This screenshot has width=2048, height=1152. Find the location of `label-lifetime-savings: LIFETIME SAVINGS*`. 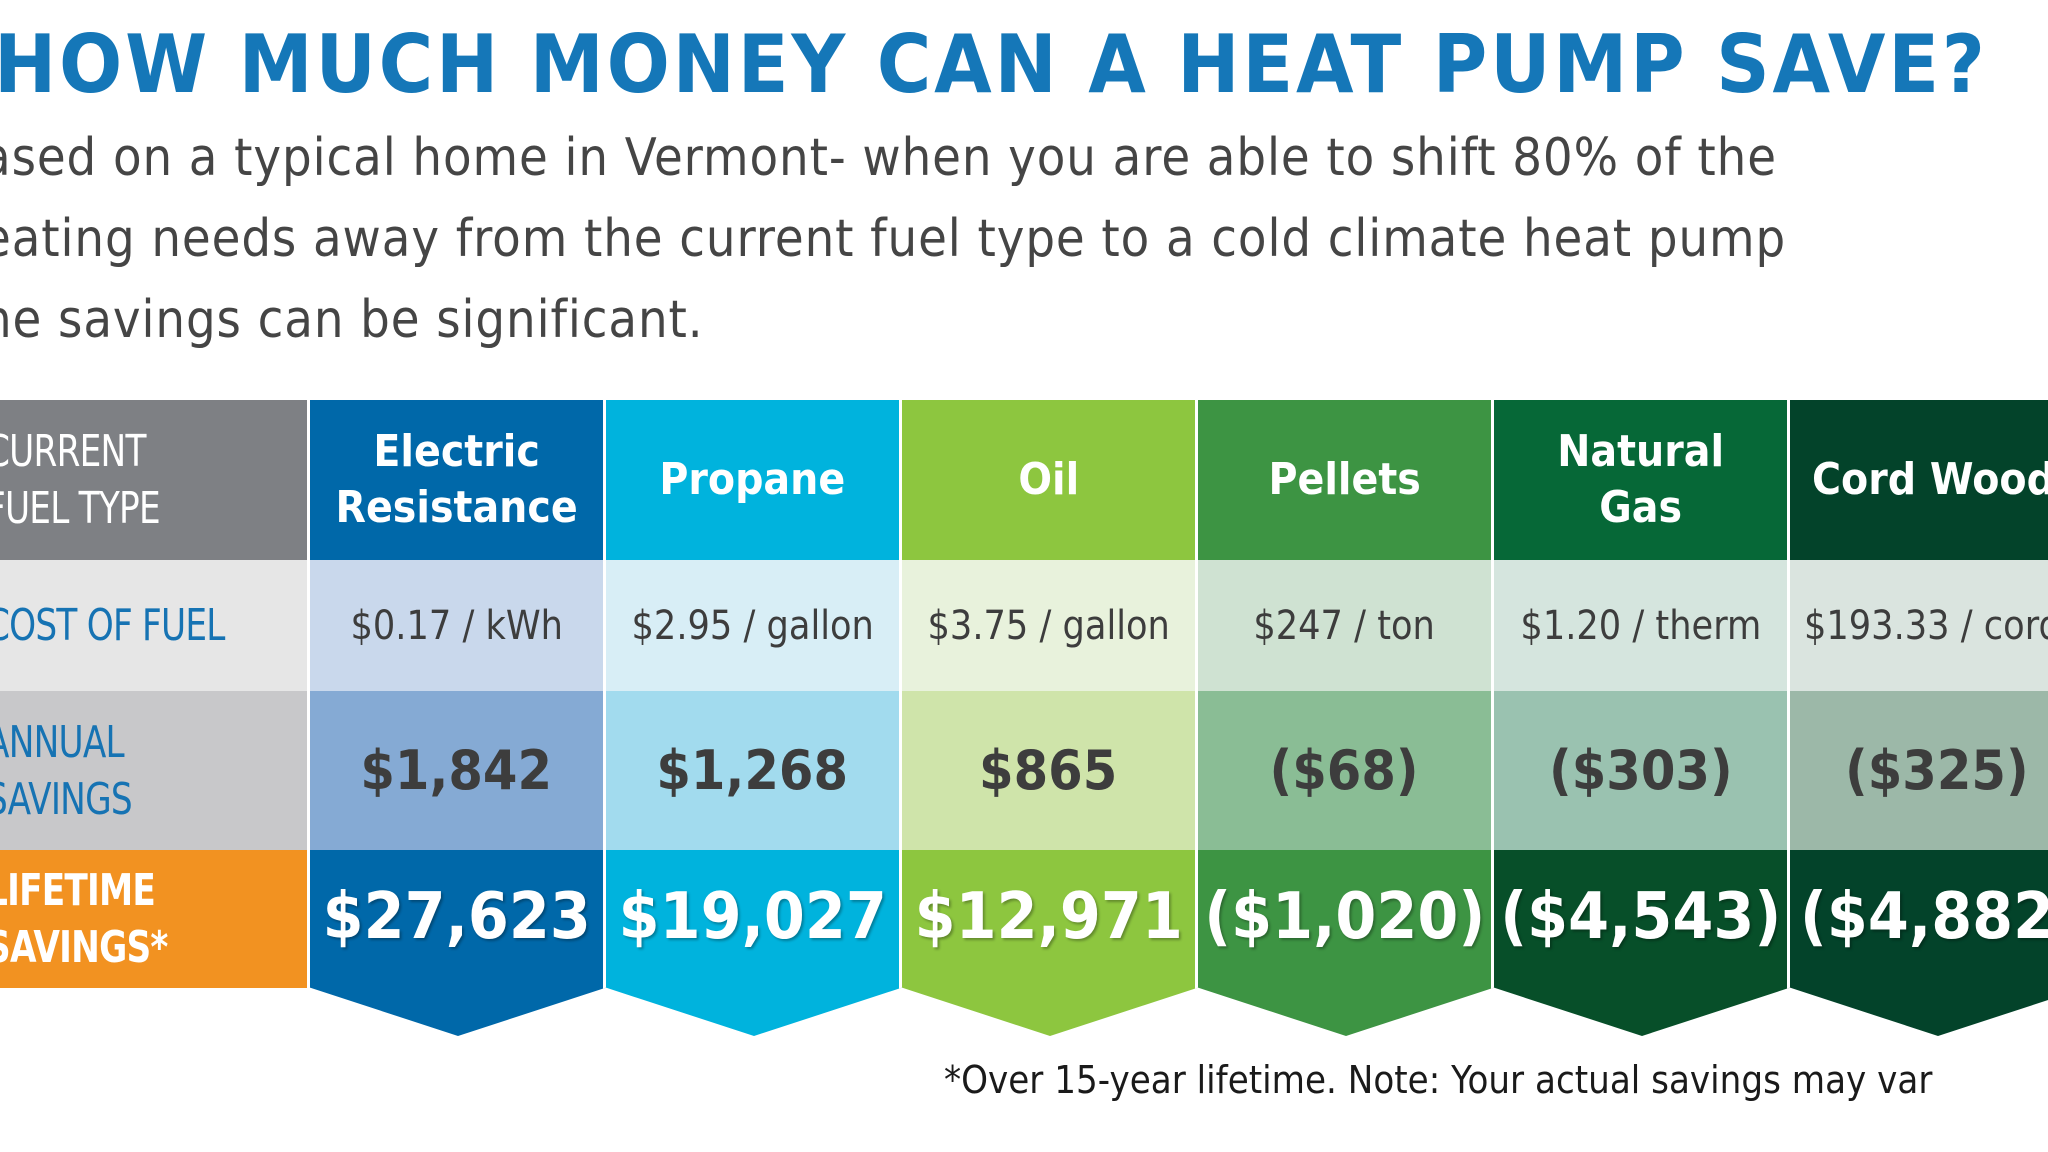

label-lifetime-savings: LIFETIME SAVINGS* is located at coordinates (155, 919).